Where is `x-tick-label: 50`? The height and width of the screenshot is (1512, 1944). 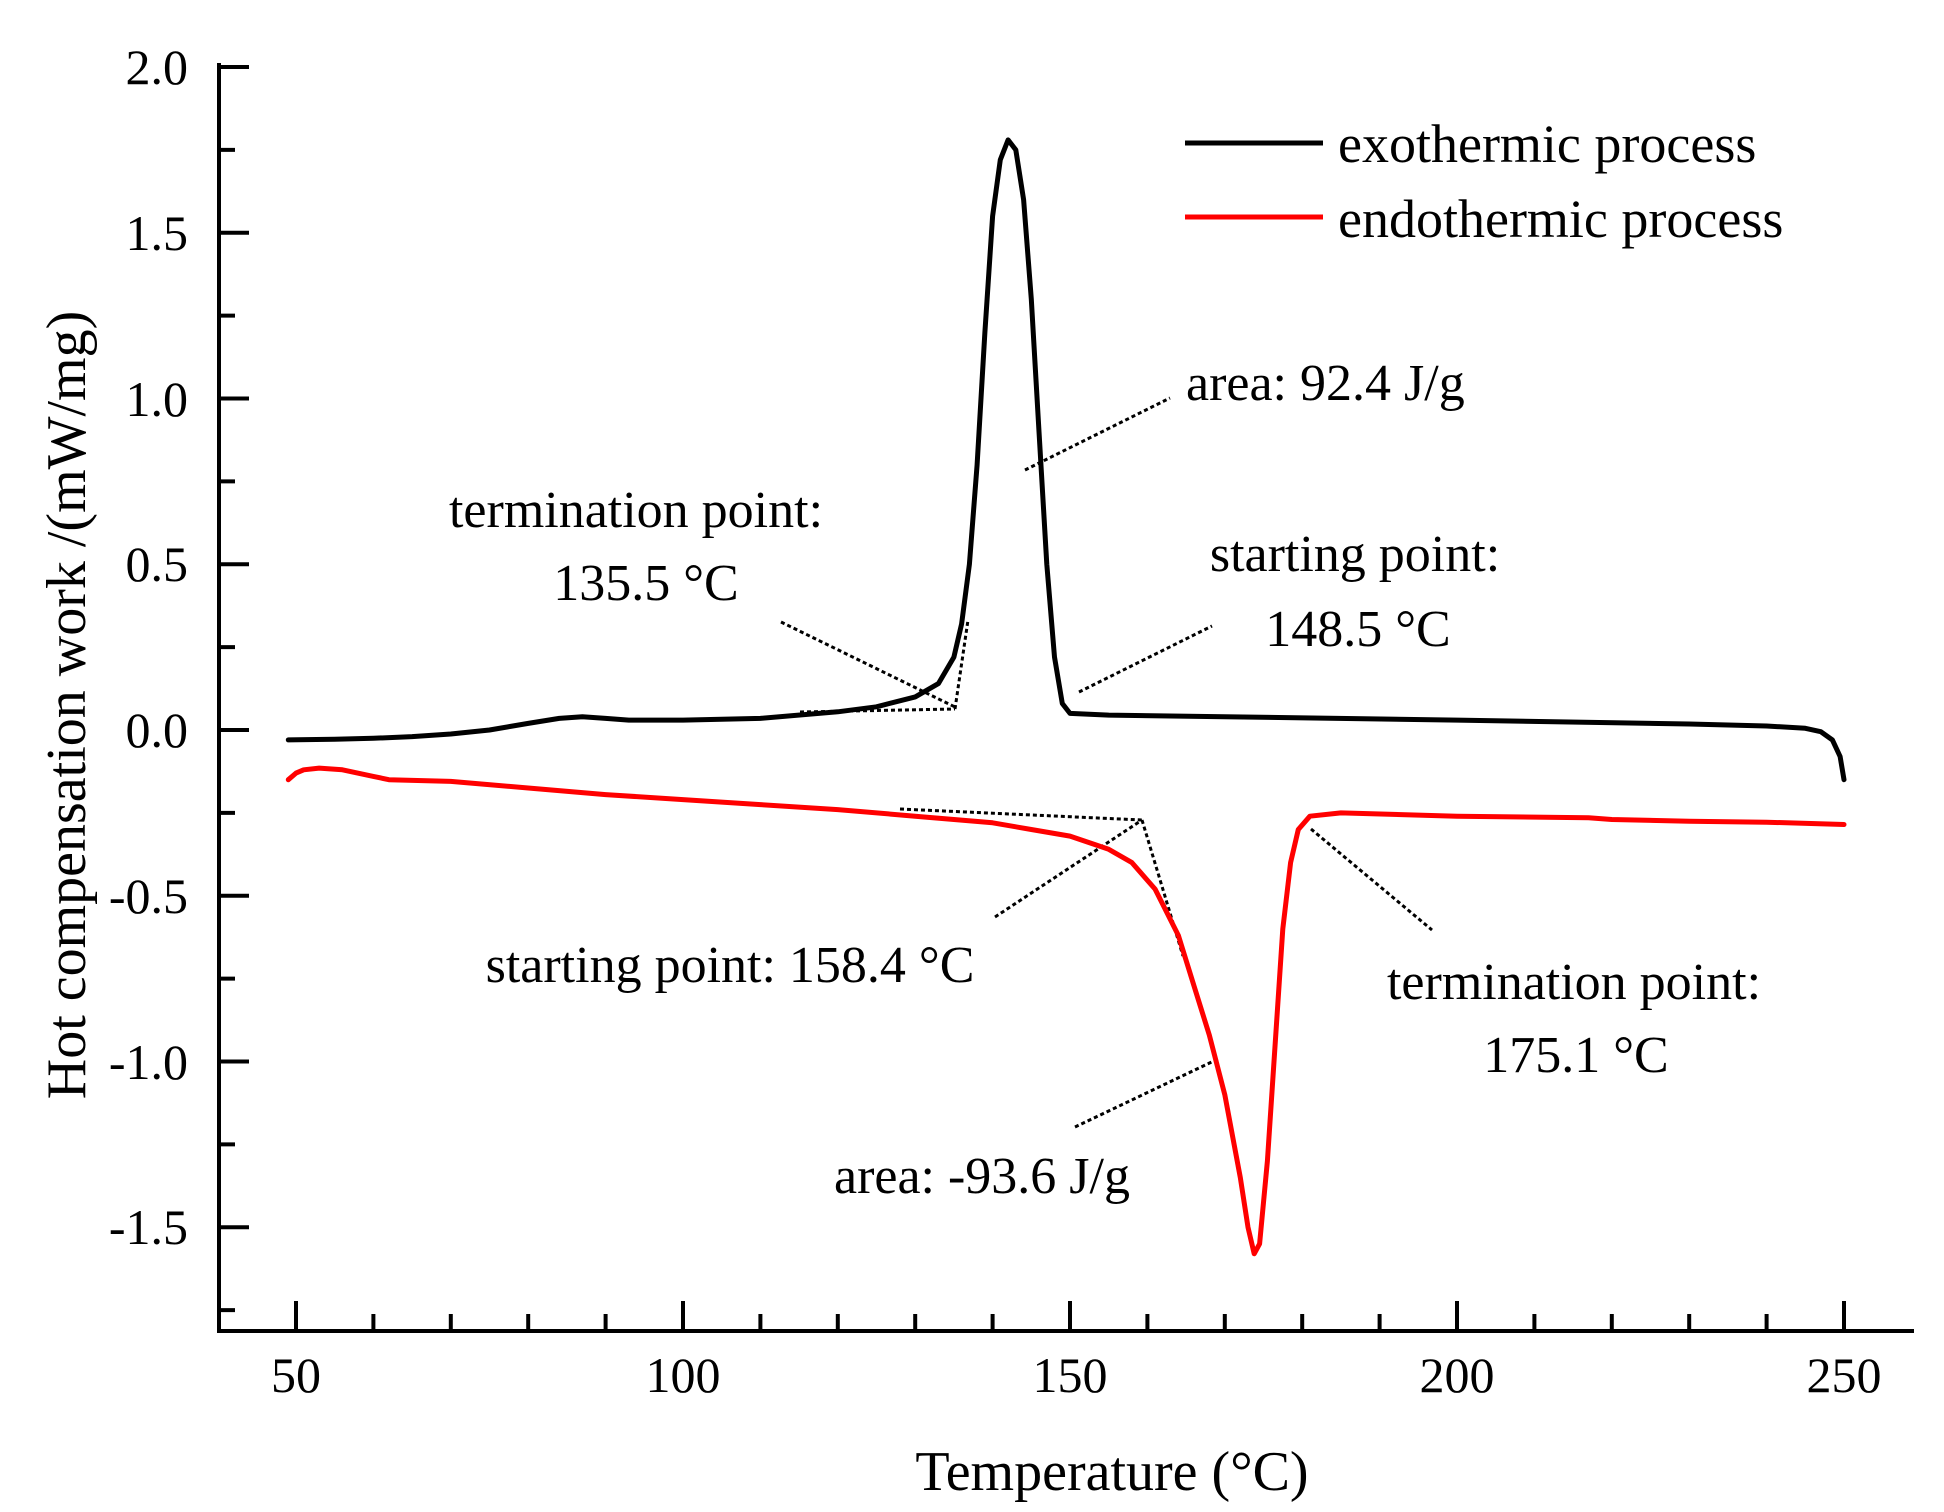
x-tick-label: 50 is located at coordinates (296, 1375).